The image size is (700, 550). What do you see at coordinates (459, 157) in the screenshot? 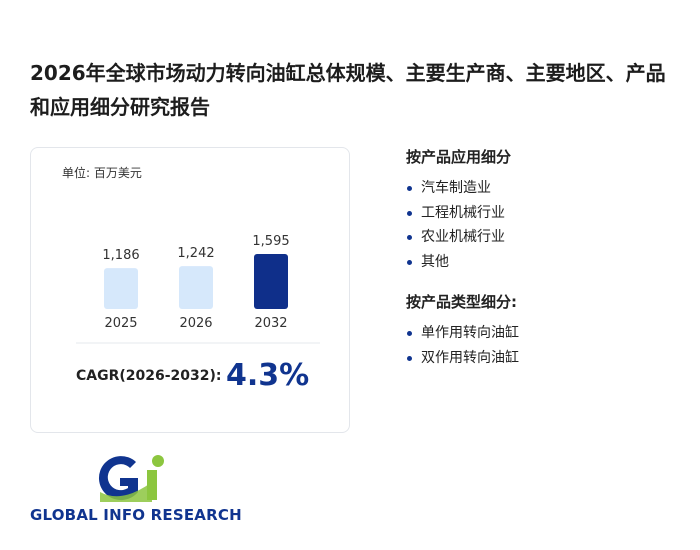
I see `segment-heading: 按产品应用细分` at bounding box center [459, 157].